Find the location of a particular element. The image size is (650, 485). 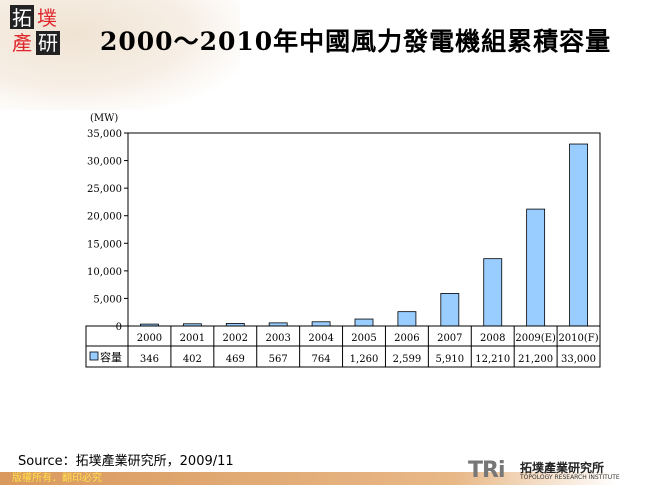

brand-name-en: TOPOLOGY RESEARCH INSTITUTE is located at coordinates (570, 477).